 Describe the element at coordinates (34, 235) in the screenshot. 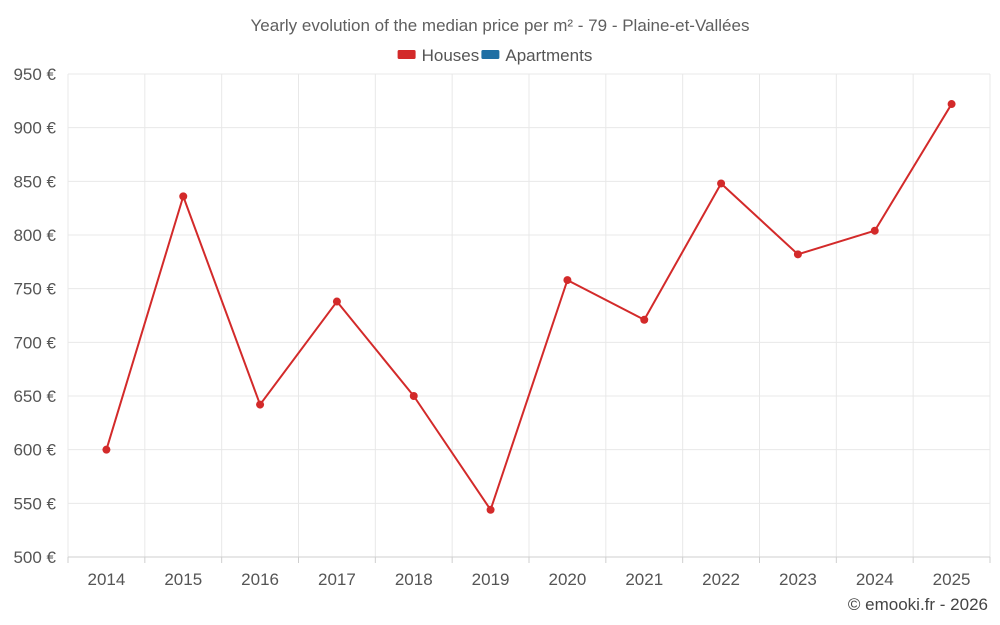

I see `y-tick-label: 800 €` at that location.